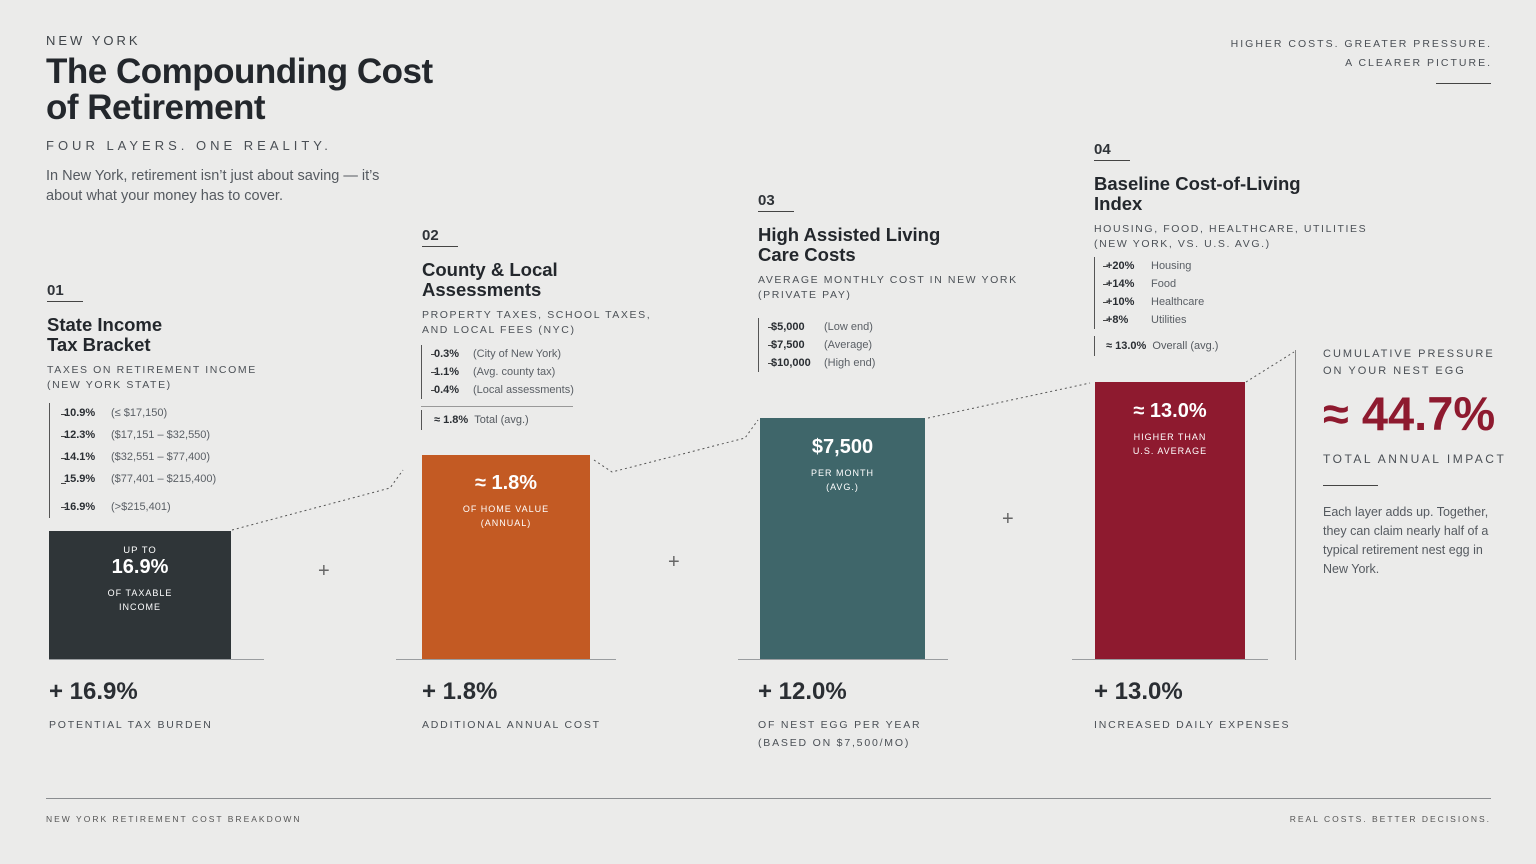  Describe the element at coordinates (1409, 363) in the screenshot. I see `cumulative-label: CUMULATIVE PRESSURE ON YOUR NEST EGG` at that location.